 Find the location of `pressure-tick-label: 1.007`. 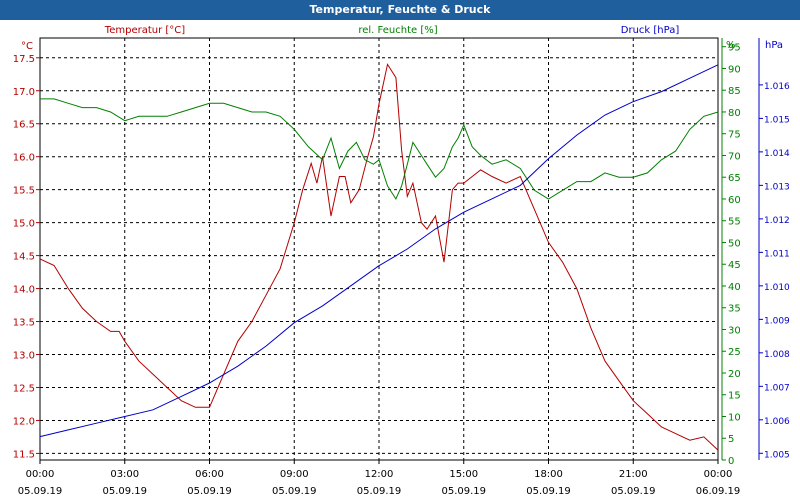

pressure-tick-label: 1.007 is located at coordinates (777, 388).